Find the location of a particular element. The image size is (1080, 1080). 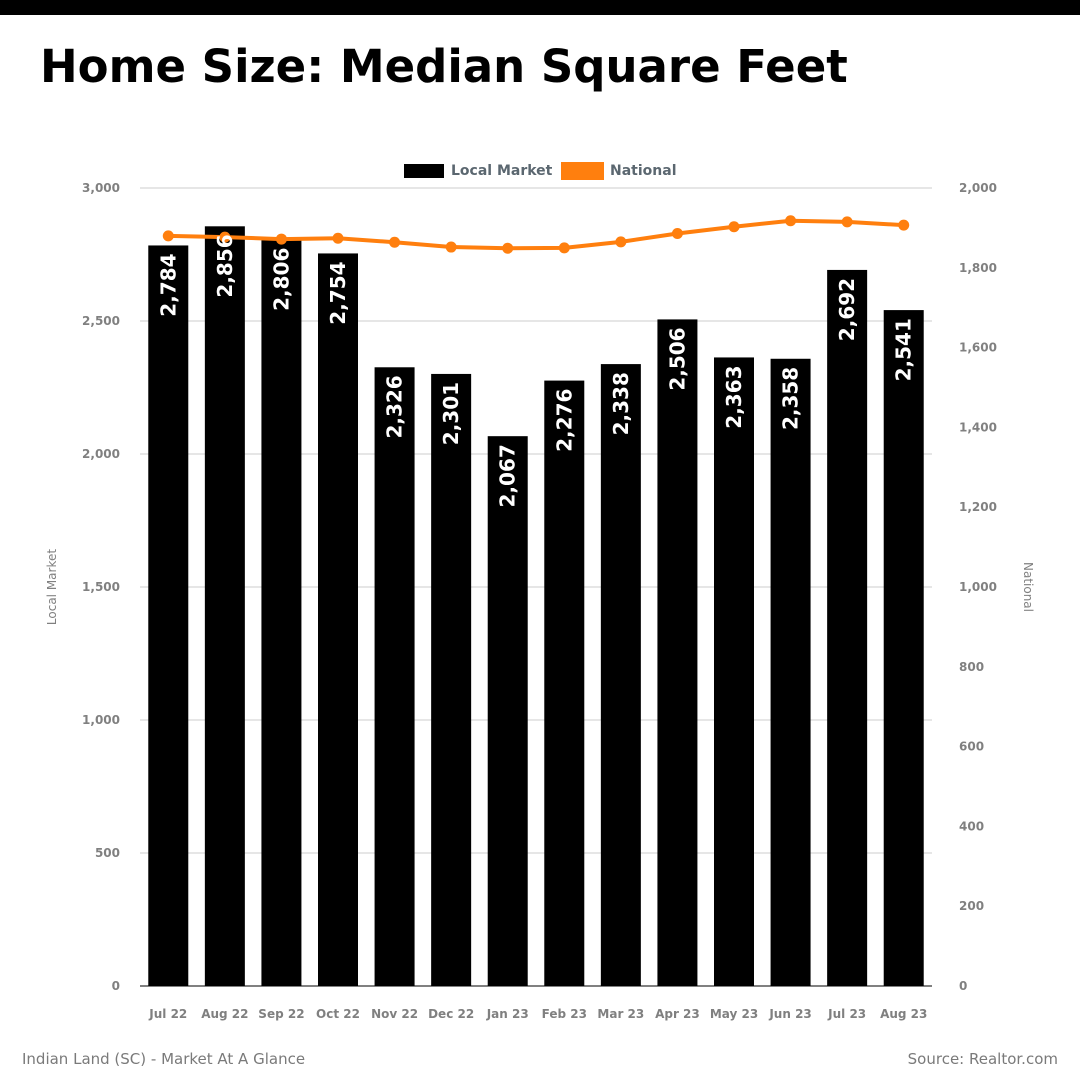

top-bar is located at coordinates (540, 7).